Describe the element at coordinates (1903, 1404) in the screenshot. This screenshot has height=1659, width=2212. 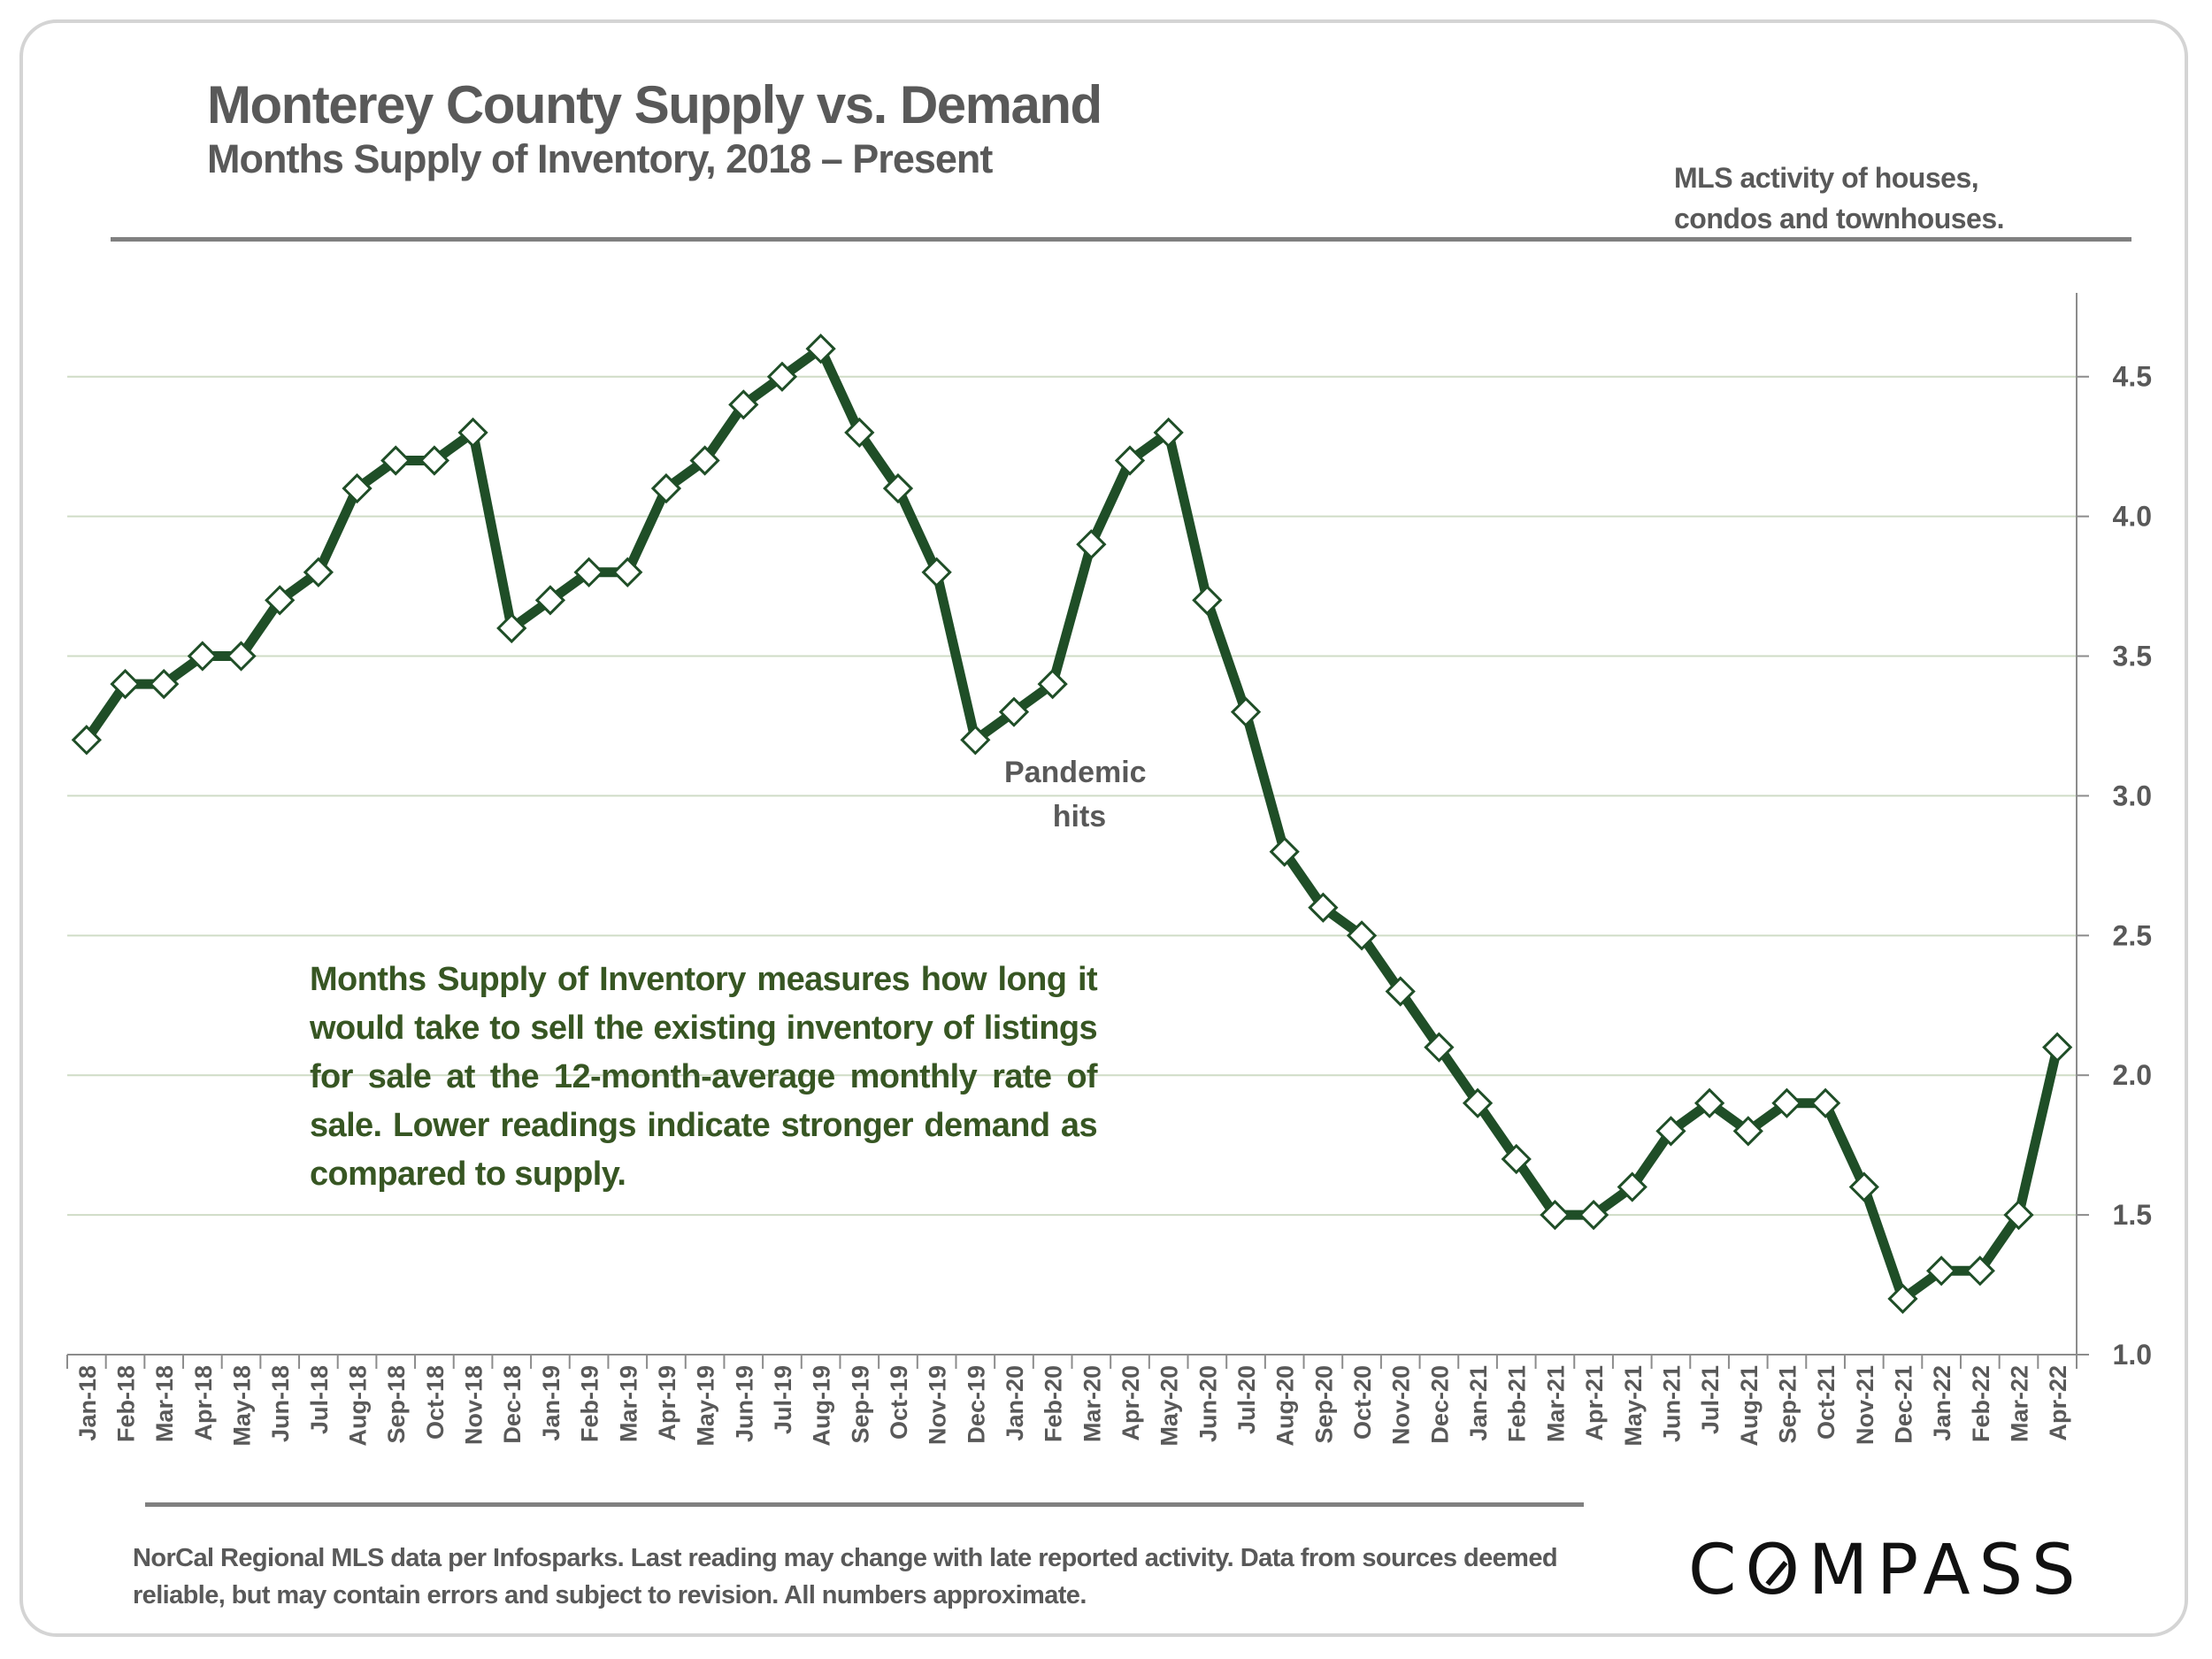
I see `x-tick-label: Dec-21` at that location.